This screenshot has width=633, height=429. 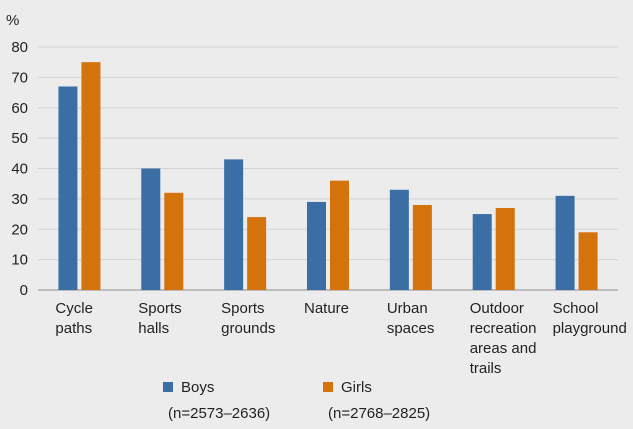 I want to click on category-label-line: Cycle, so click(x=74, y=308).